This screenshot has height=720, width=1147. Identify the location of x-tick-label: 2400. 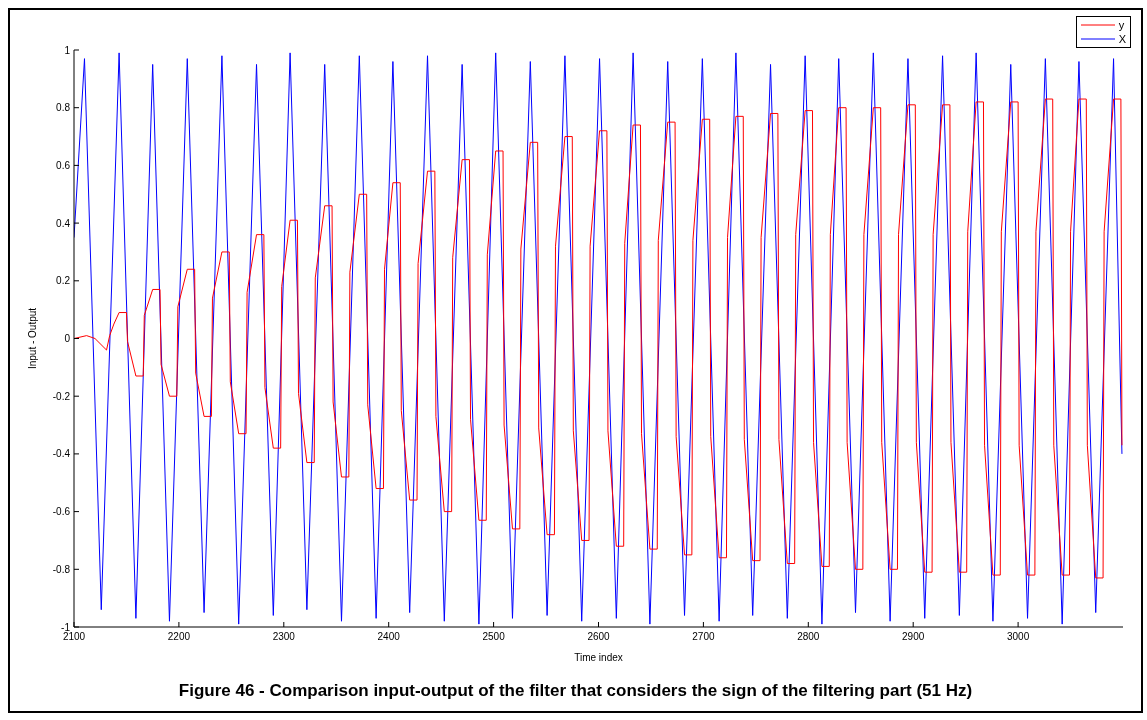
(389, 637).